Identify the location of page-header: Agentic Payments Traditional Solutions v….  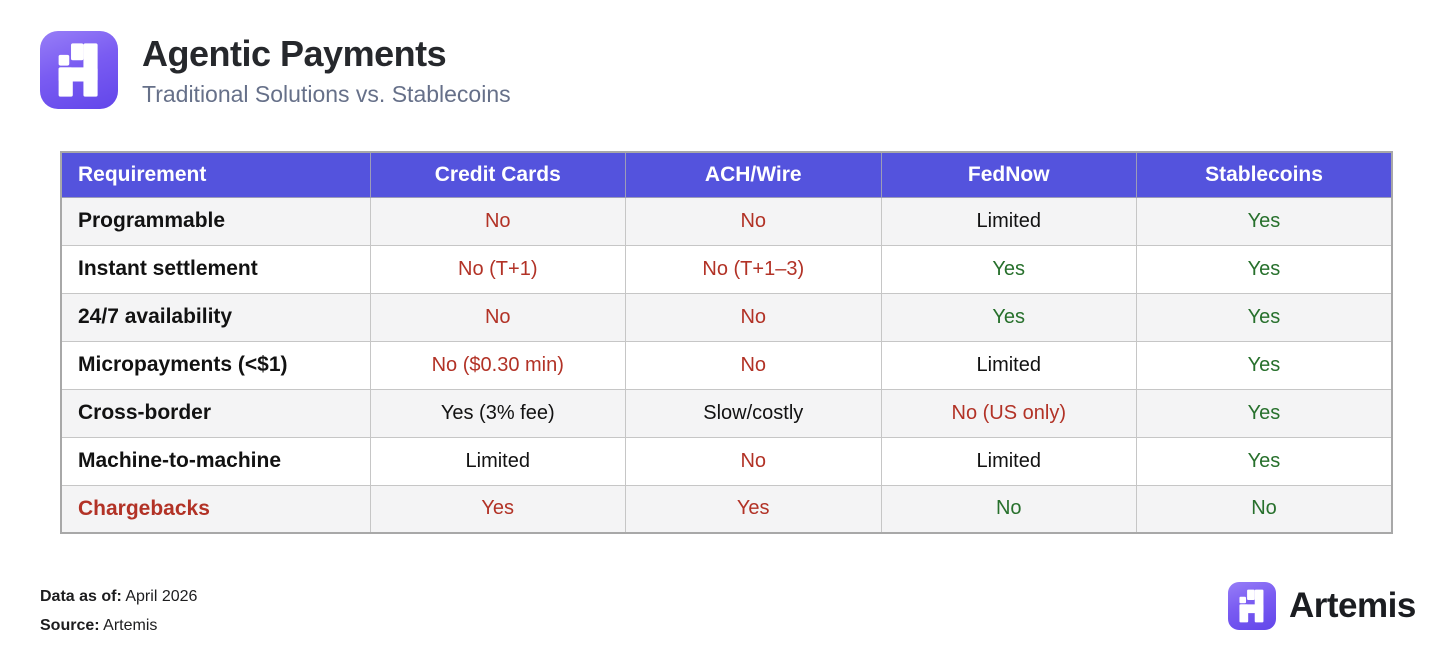
(275, 70).